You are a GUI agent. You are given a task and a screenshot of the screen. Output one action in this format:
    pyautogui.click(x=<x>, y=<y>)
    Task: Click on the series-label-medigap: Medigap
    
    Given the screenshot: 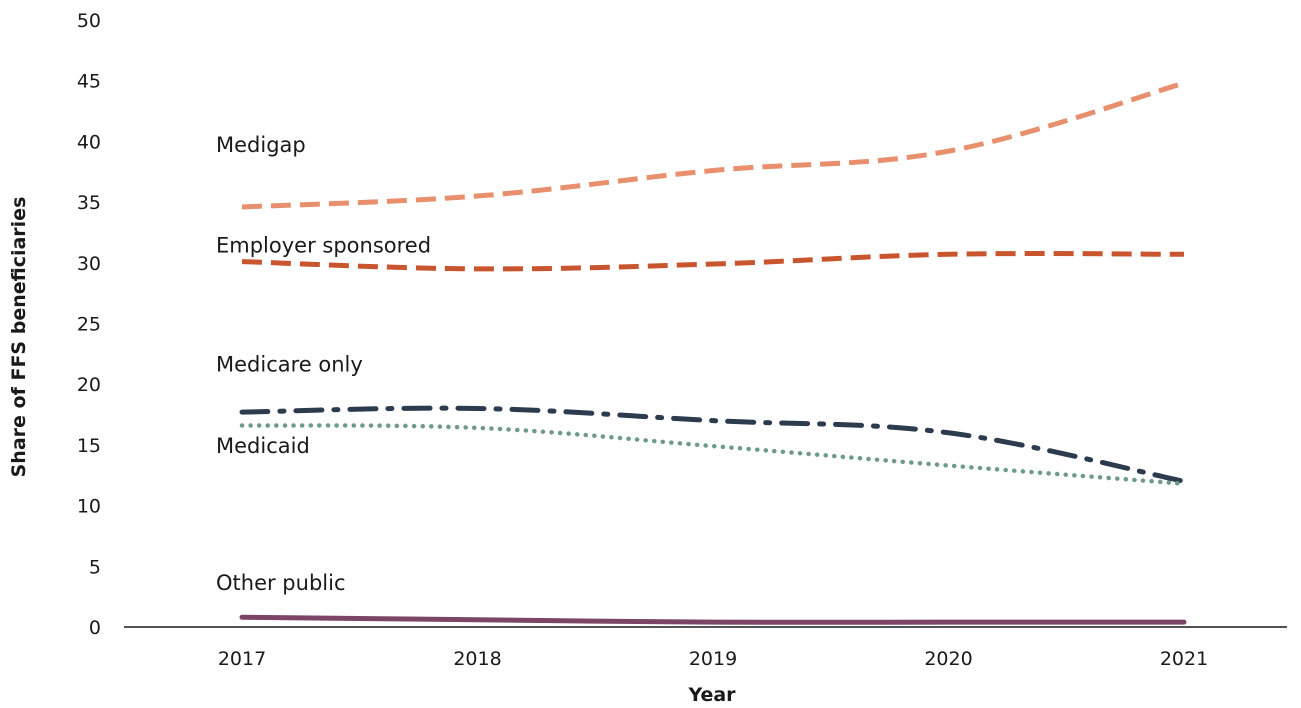 What is the action you would take?
    pyautogui.click(x=261, y=145)
    